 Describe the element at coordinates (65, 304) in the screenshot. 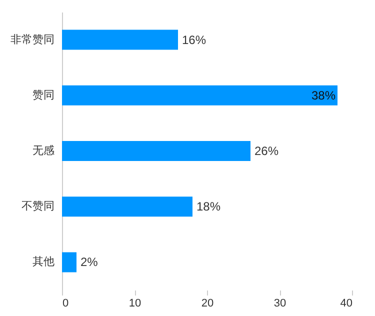

I see `x-tick-label: 0` at that location.